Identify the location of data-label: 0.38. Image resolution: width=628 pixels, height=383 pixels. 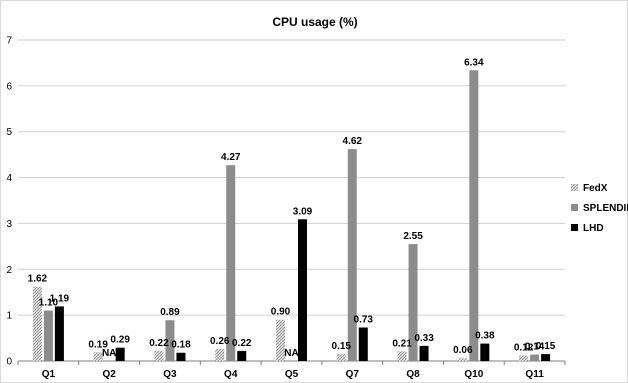
(485, 336).